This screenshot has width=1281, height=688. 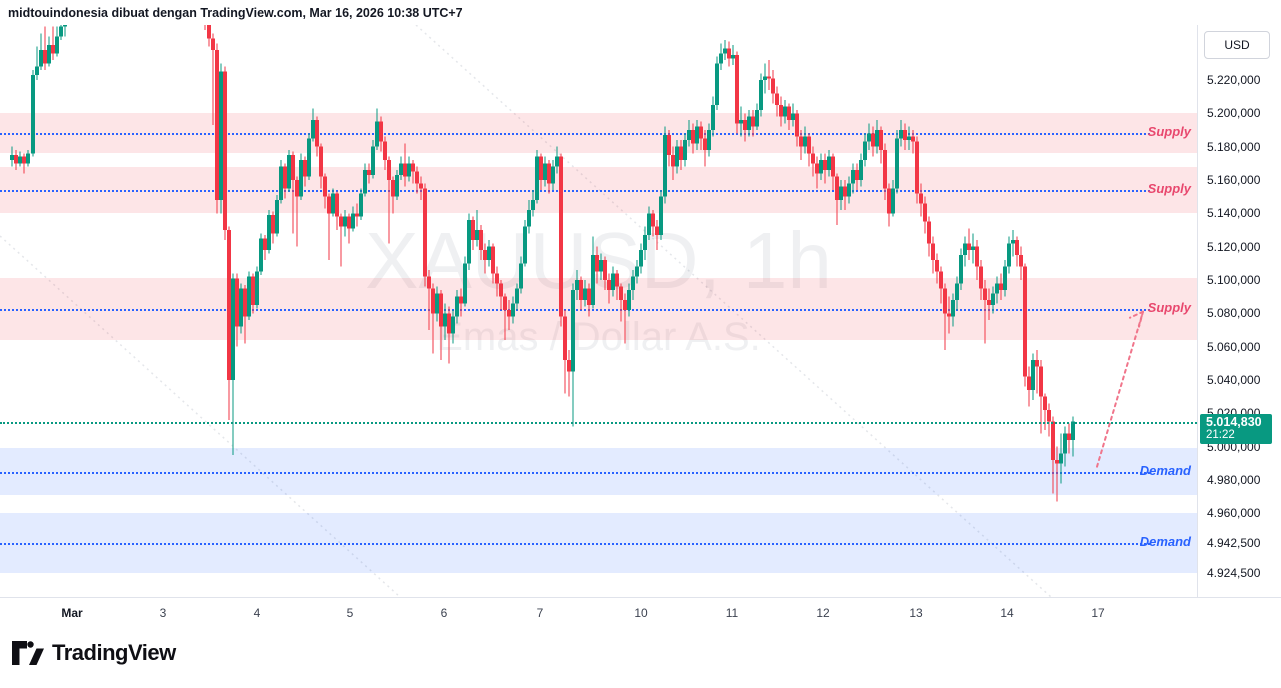 I want to click on price-tick: 4.960,000, so click(x=1234, y=513).